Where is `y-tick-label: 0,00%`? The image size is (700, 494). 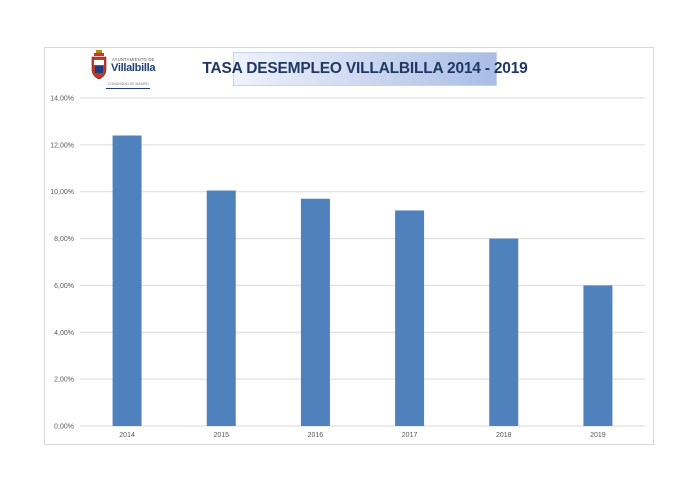 y-tick-label: 0,00% is located at coordinates (64, 427).